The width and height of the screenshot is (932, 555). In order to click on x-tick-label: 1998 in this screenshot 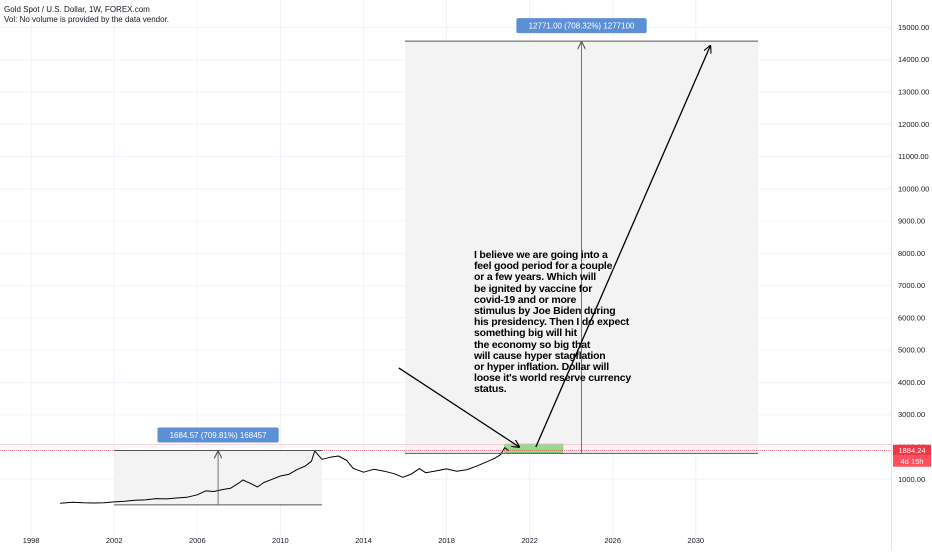, I will do `click(31, 540)`.